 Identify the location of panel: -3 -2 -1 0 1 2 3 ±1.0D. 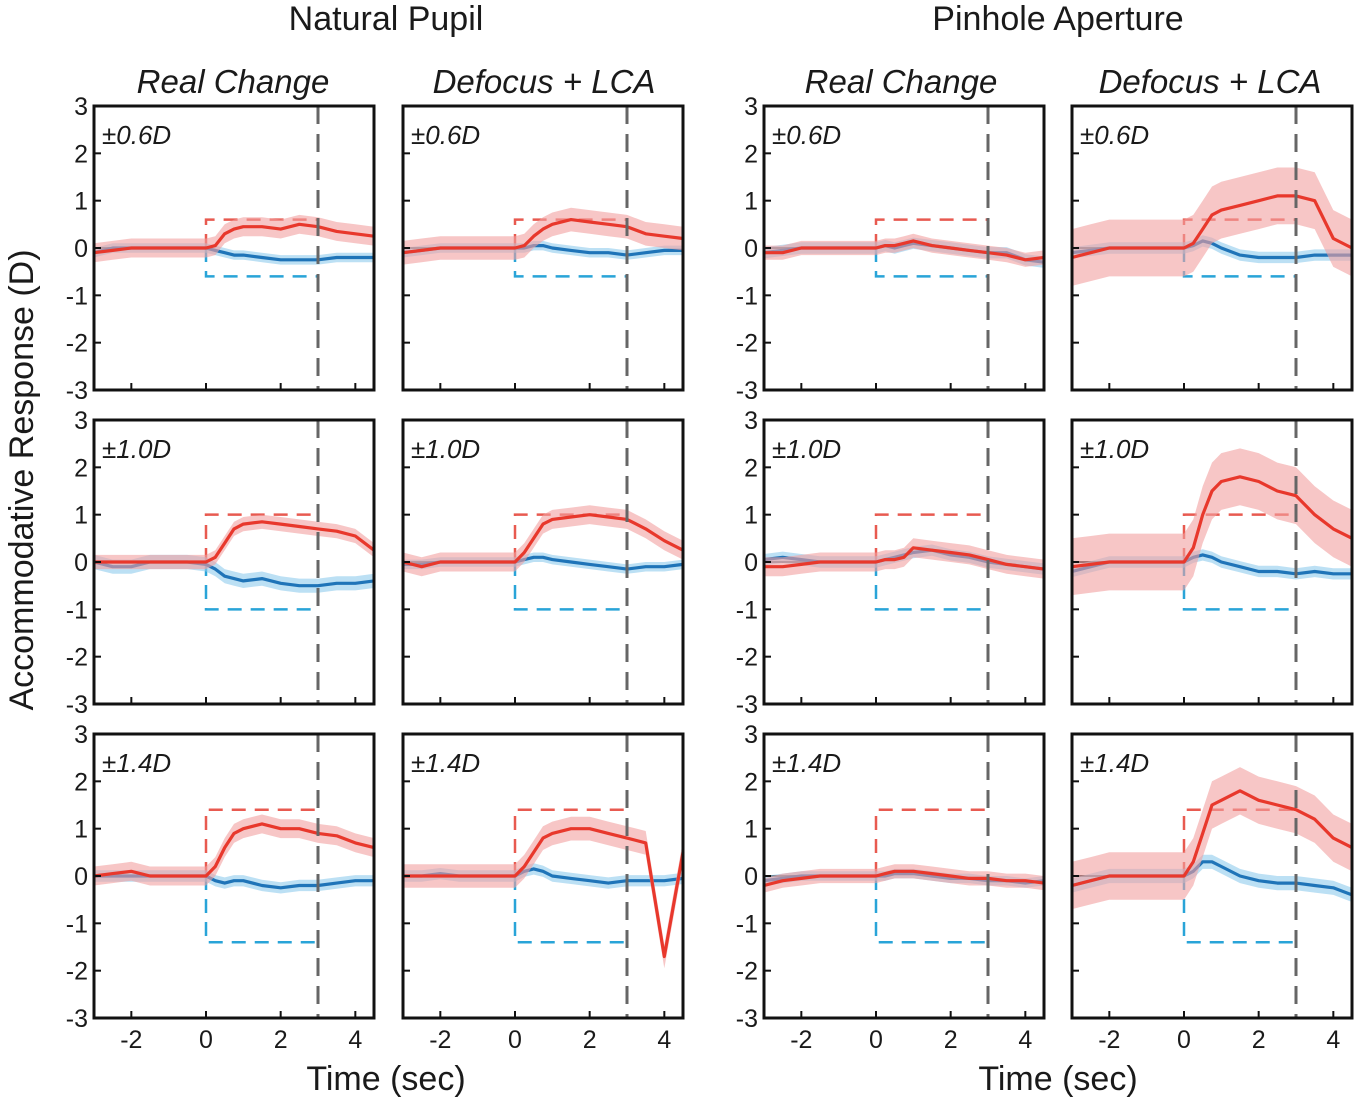
(221, 563).